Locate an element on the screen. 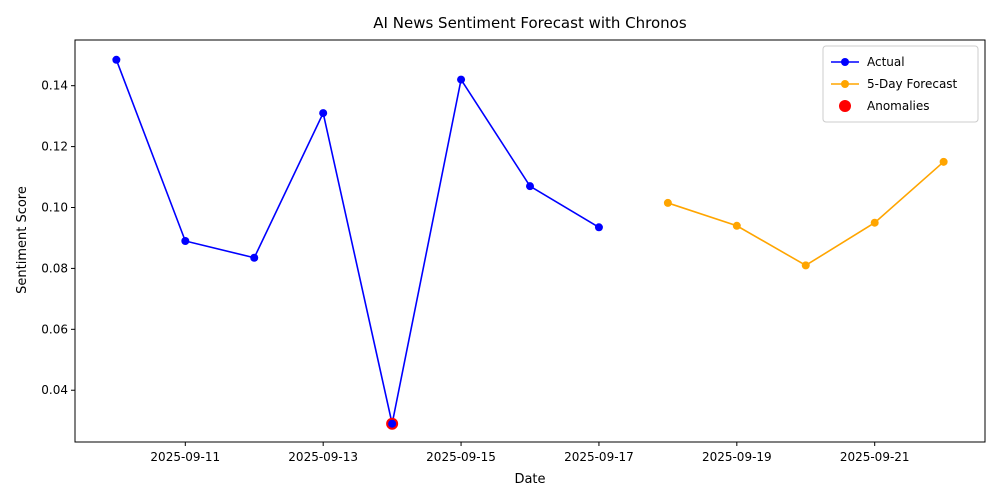 The width and height of the screenshot is (1000, 504). anomaly-inner-point is located at coordinates (392, 423).